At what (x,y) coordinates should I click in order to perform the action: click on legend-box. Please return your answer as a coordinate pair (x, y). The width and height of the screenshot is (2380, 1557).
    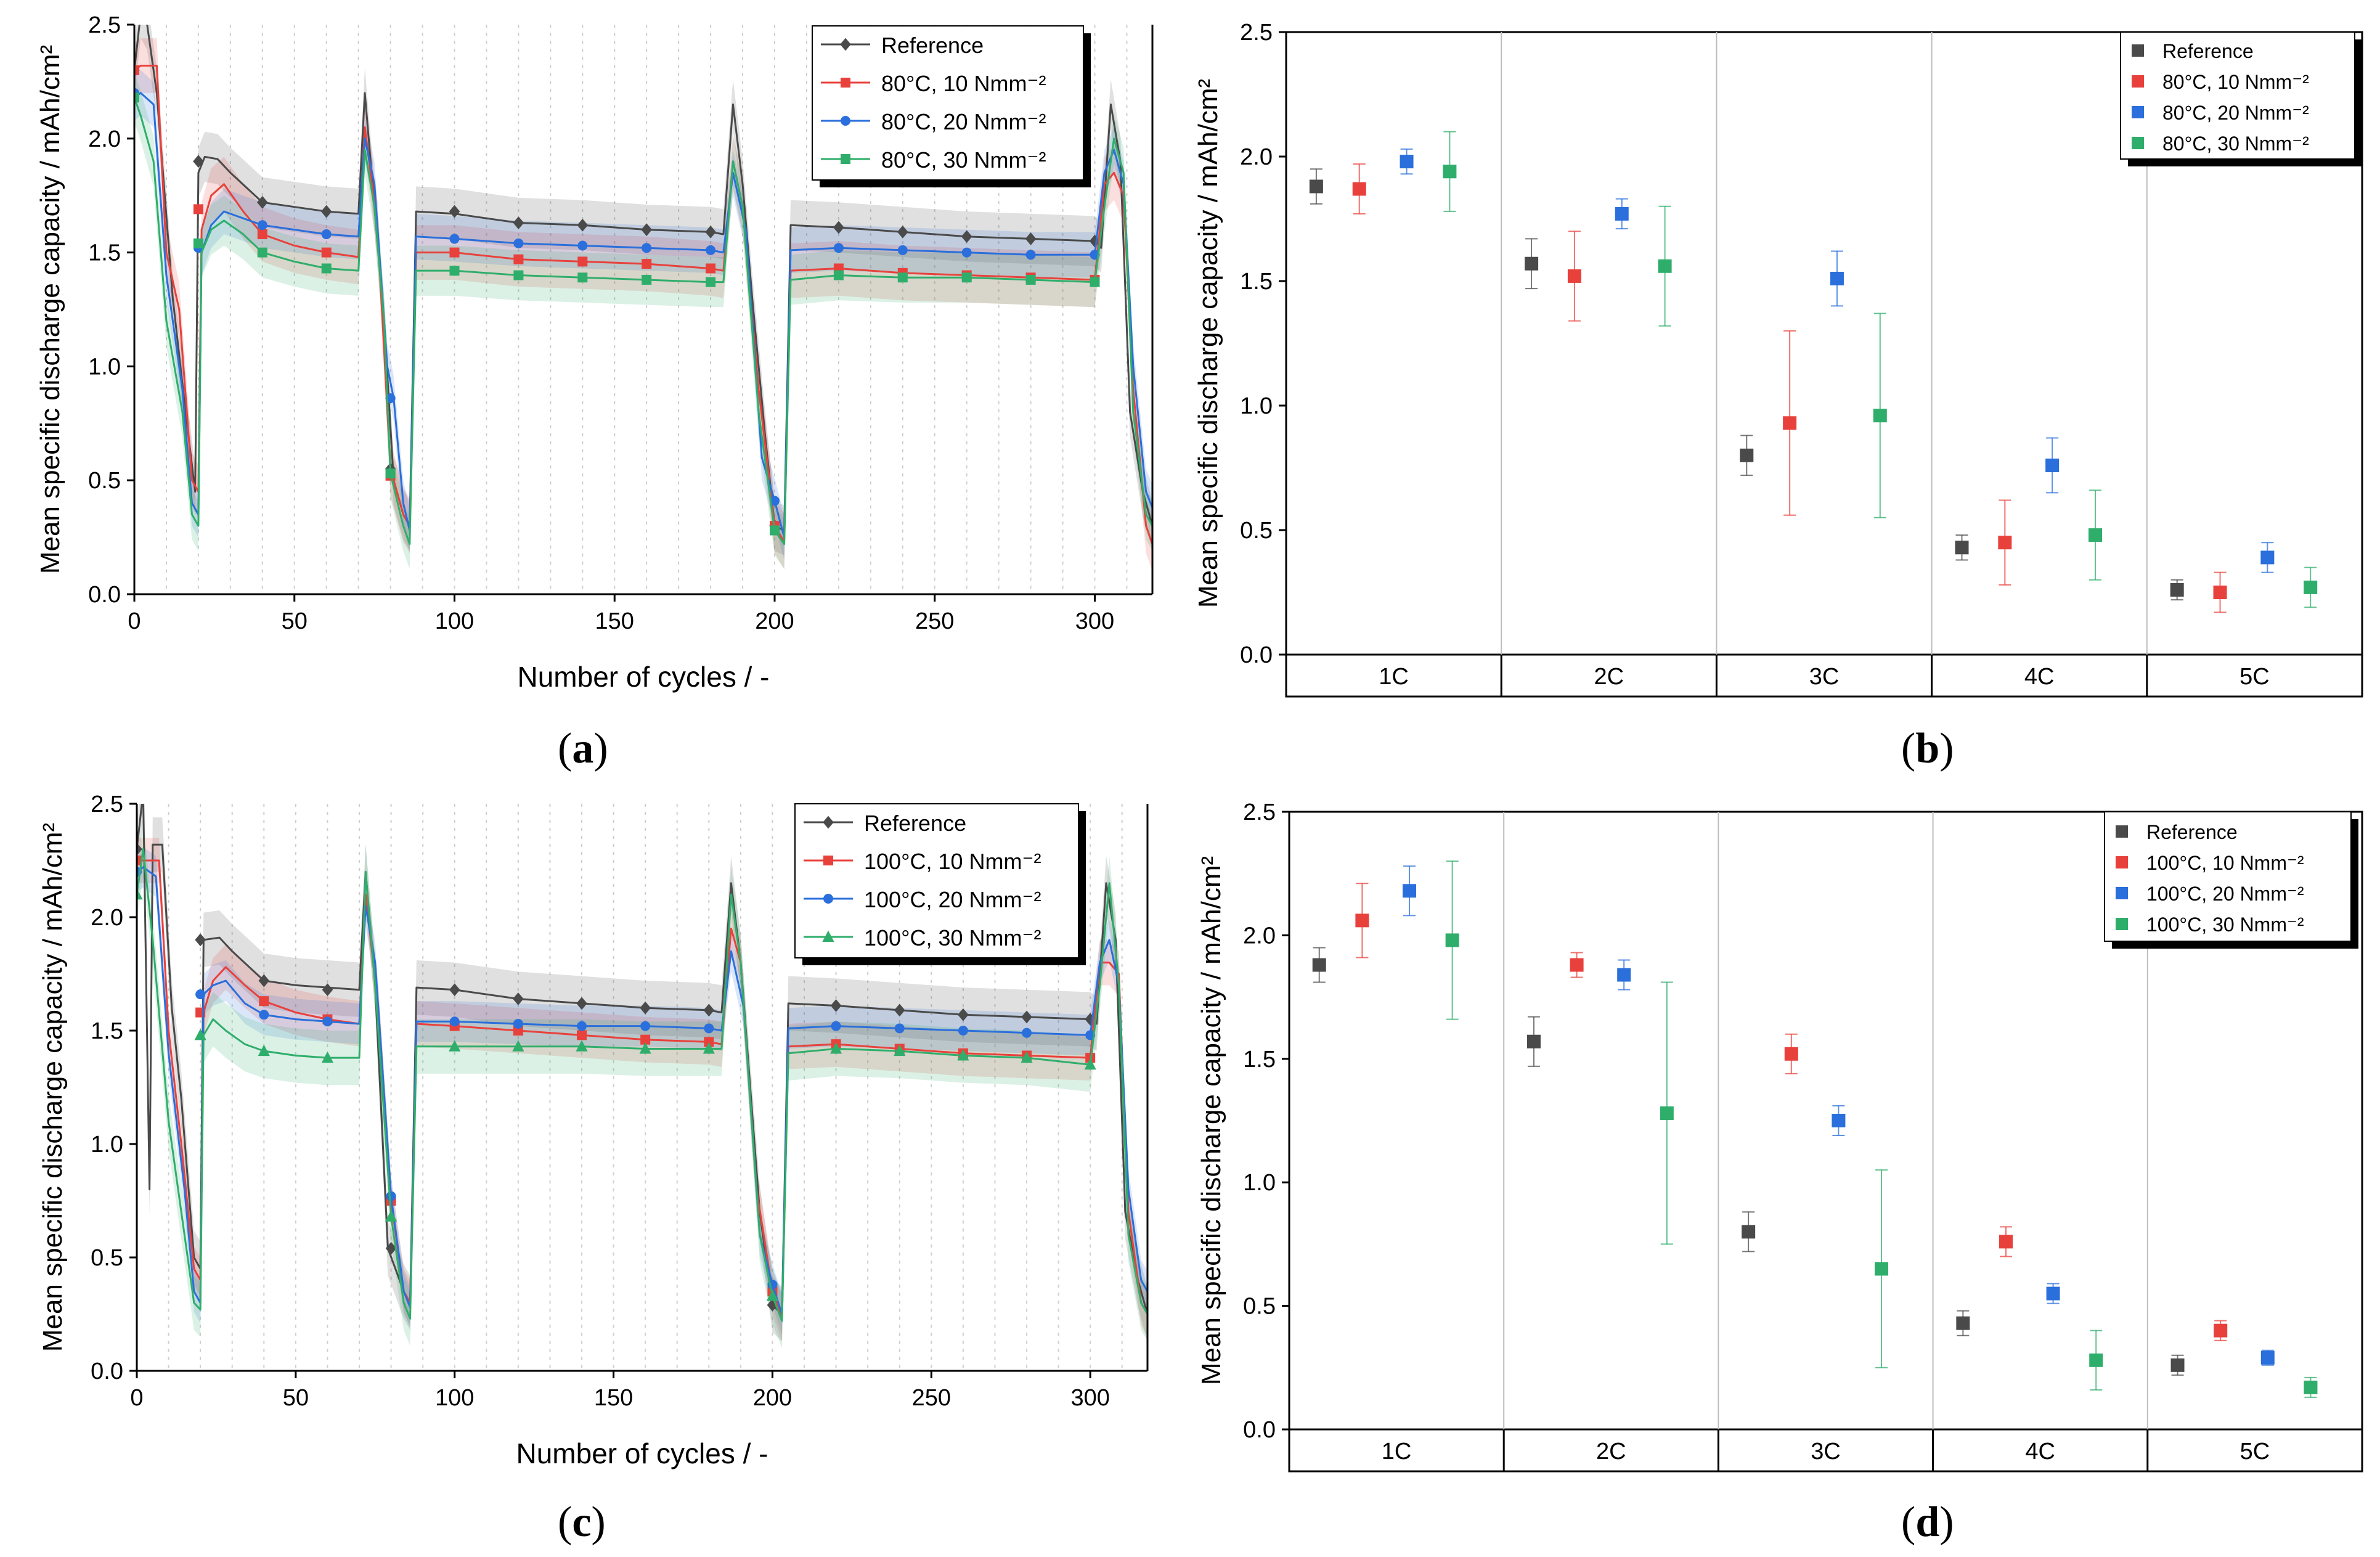
    Looking at the image, I should click on (936, 880).